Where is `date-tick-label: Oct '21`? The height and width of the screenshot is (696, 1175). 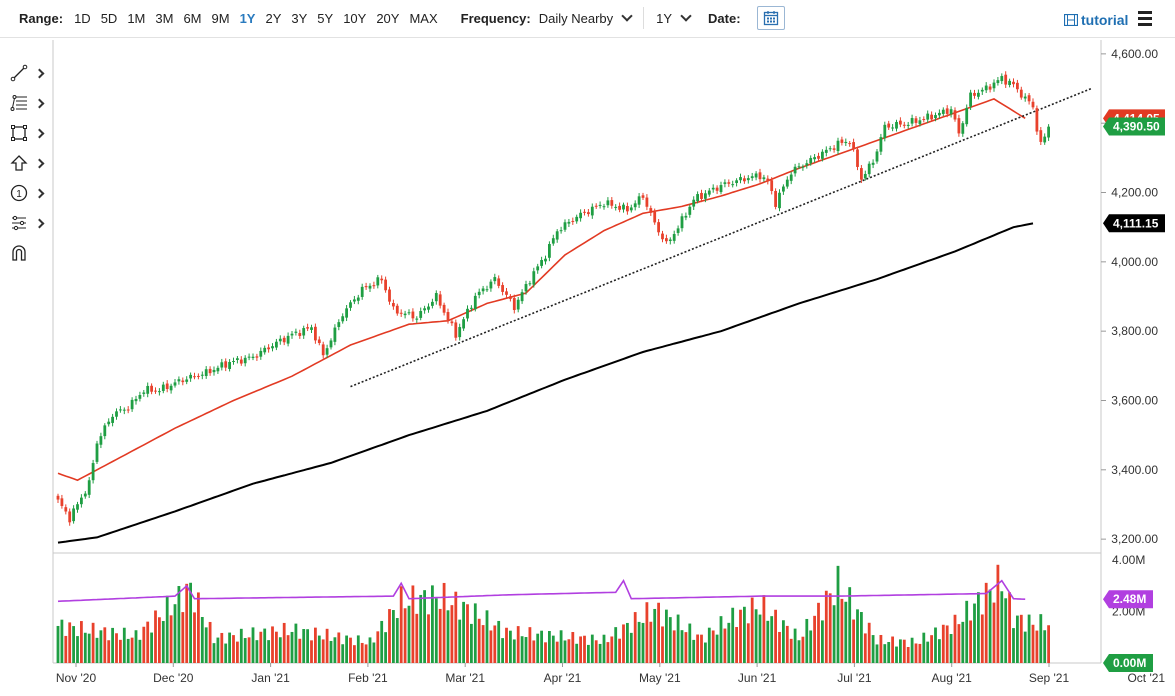
date-tick-label: Oct '21 is located at coordinates (1146, 678).